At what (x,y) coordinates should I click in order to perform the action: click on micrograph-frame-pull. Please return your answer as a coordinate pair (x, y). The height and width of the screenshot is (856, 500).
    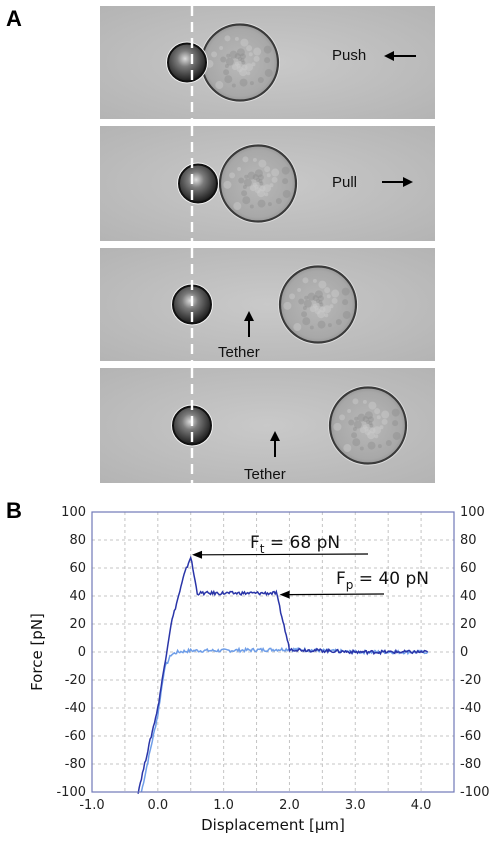
    Looking at the image, I should click on (267, 183).